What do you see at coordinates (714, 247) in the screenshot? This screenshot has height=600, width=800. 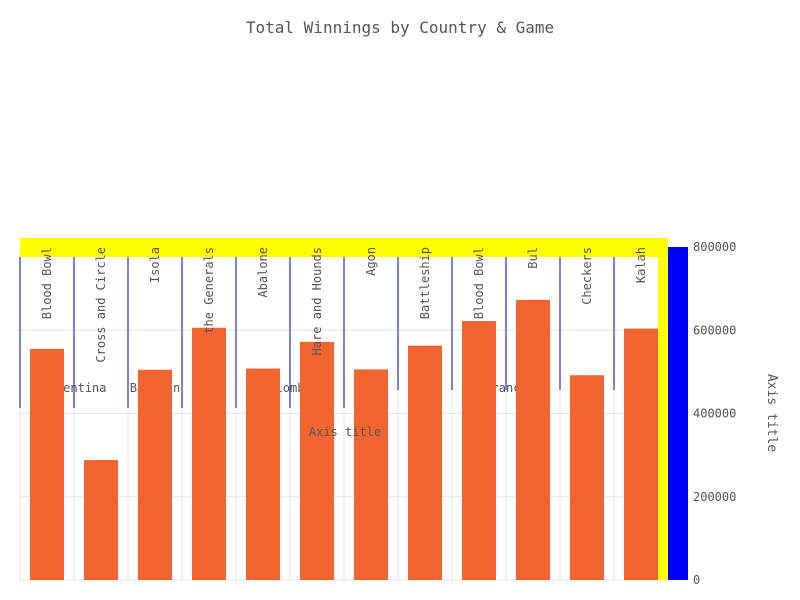 I see `y-tick-label: 800000` at bounding box center [714, 247].